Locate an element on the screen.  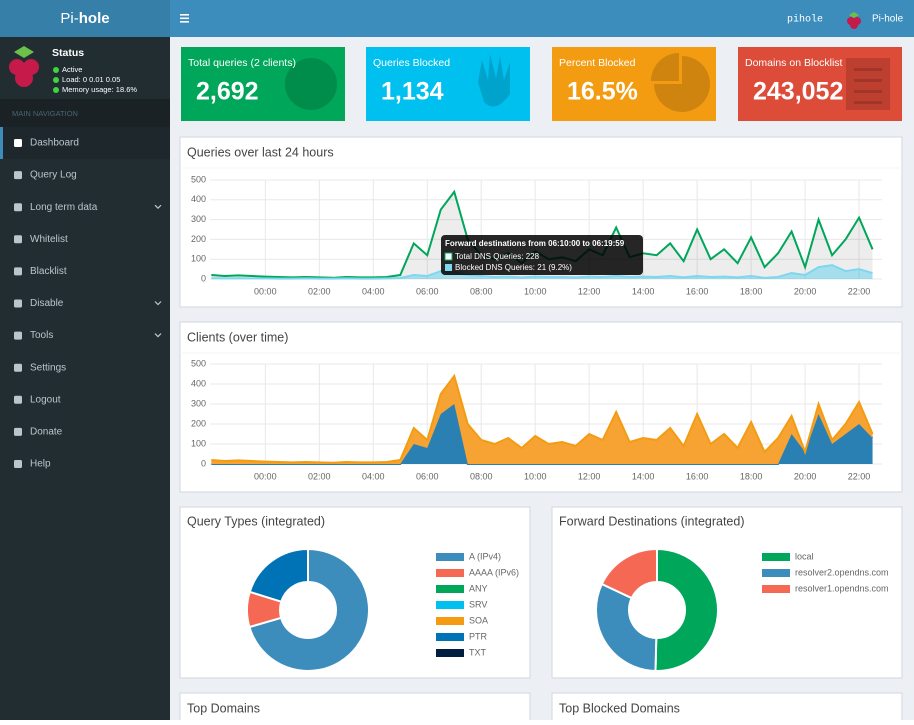
logo-area is located at coordinates (85, 18).